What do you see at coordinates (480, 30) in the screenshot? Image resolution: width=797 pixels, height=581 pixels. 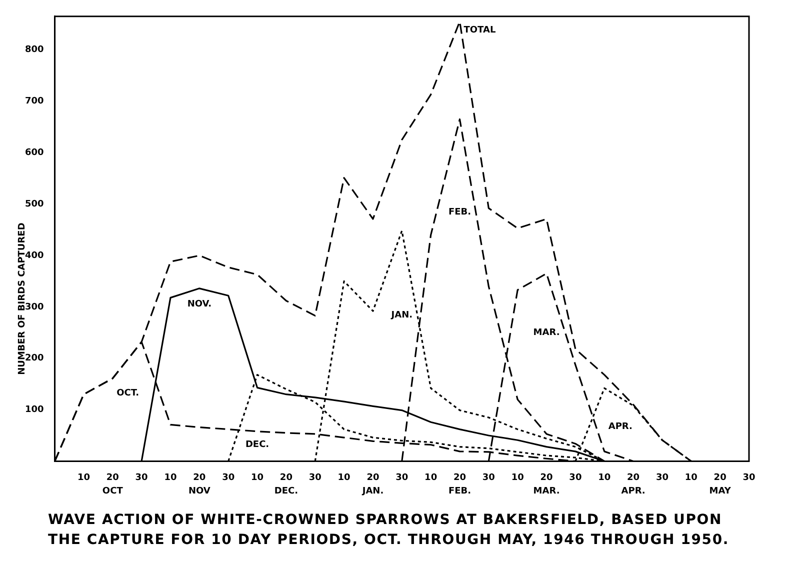 I see `series-label: TOTAL` at bounding box center [480, 30].